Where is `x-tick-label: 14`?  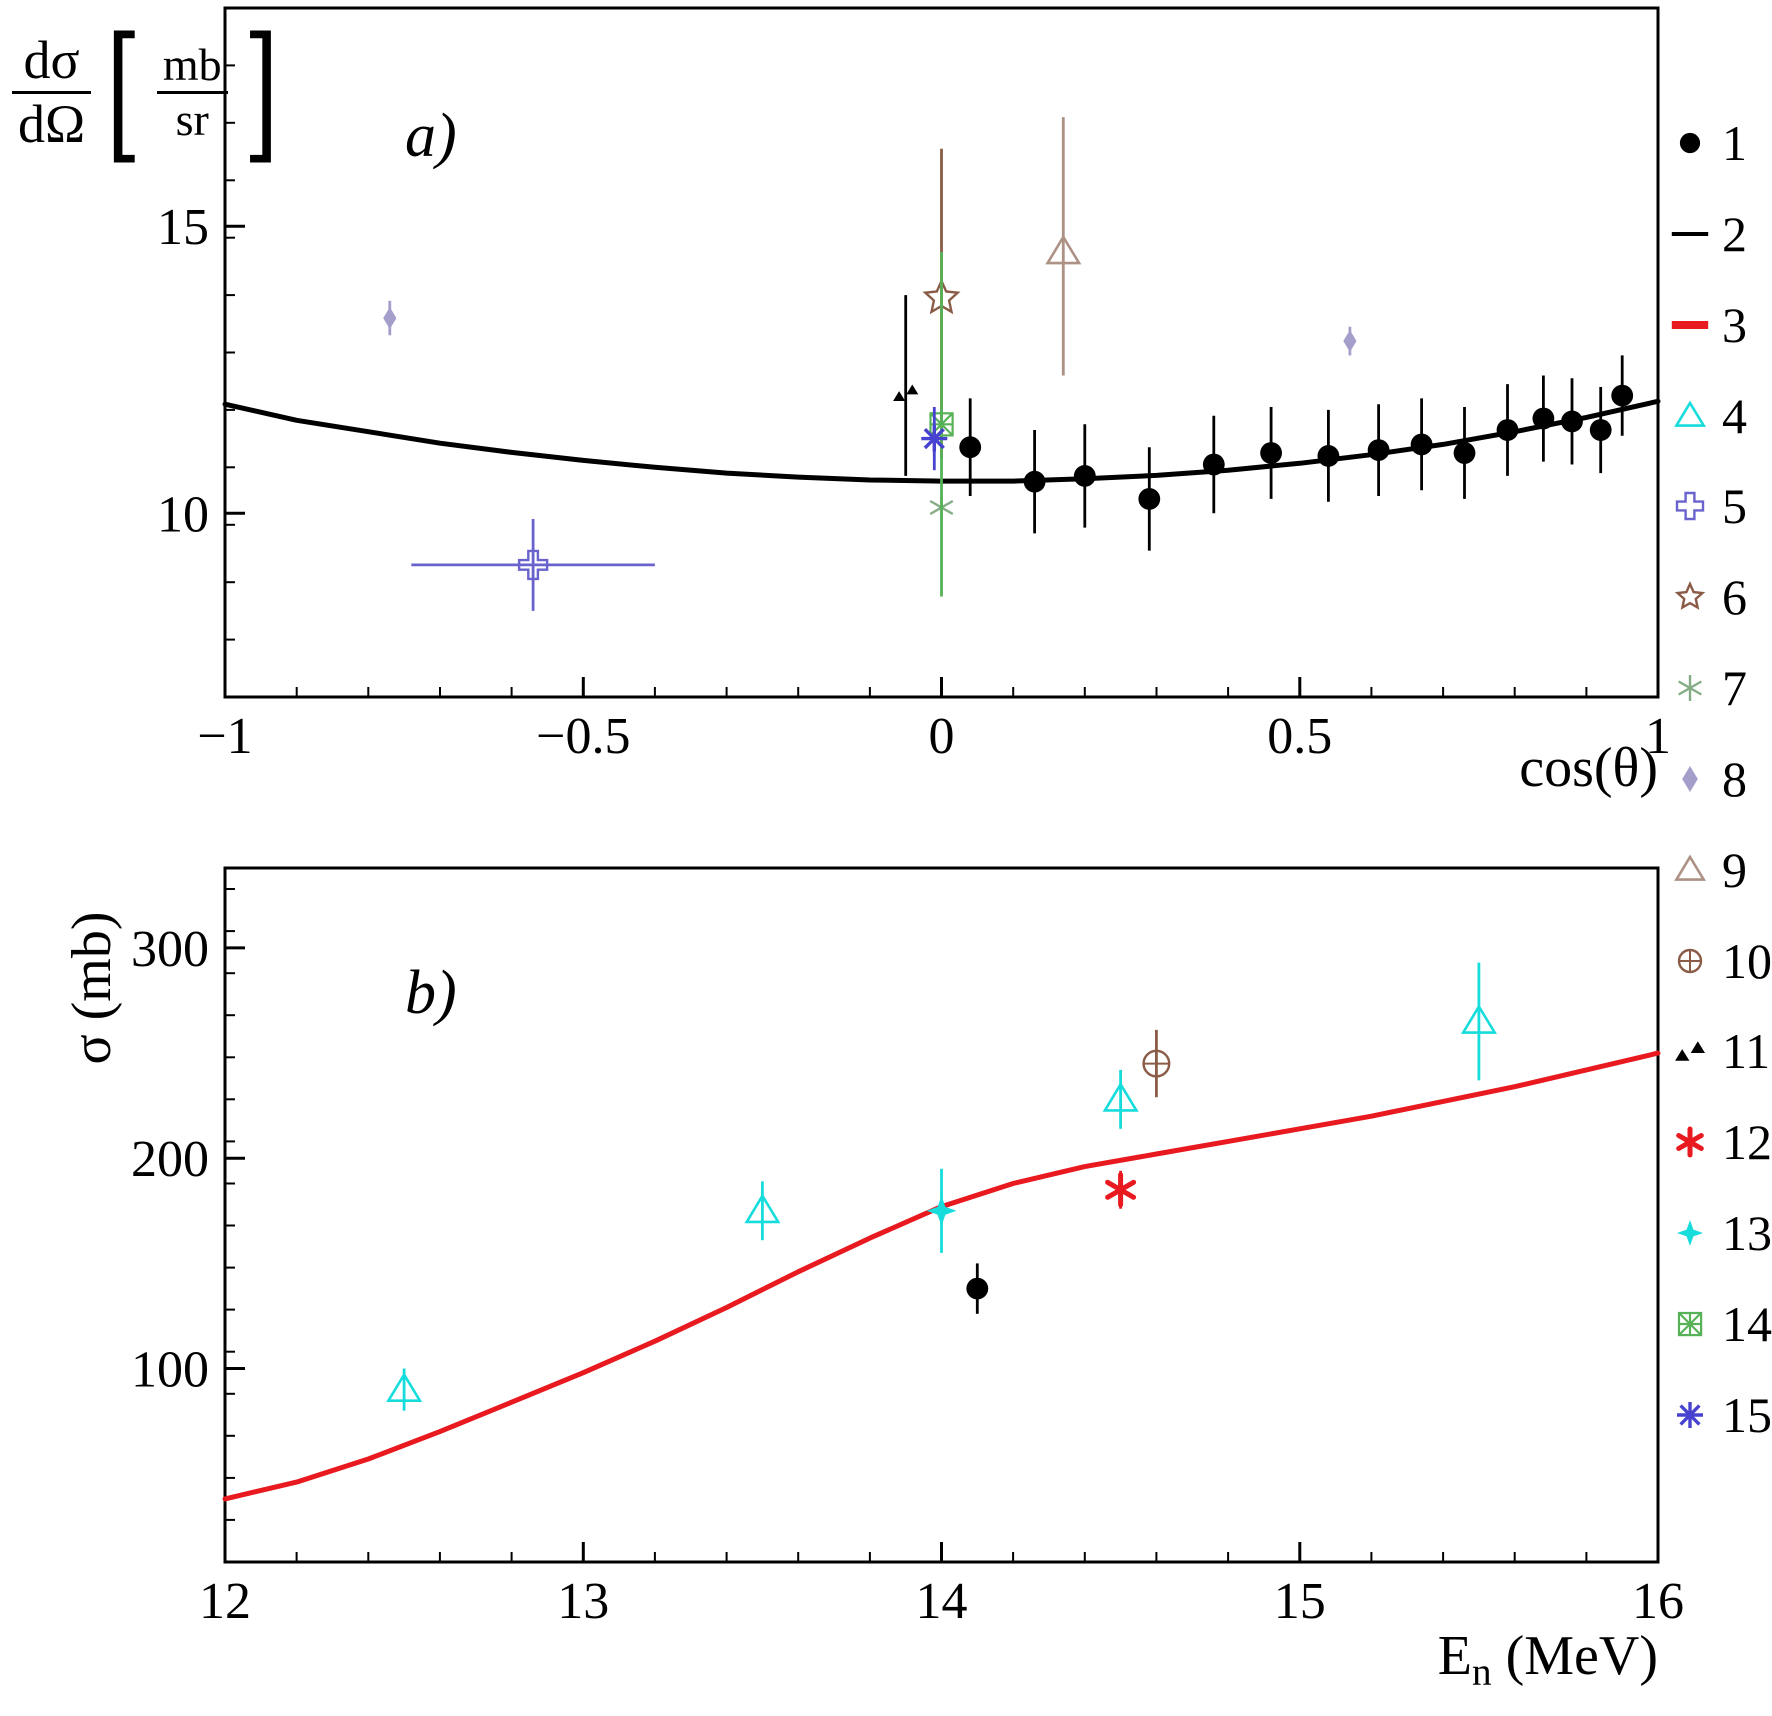
x-tick-label: 14 is located at coordinates (942, 1601).